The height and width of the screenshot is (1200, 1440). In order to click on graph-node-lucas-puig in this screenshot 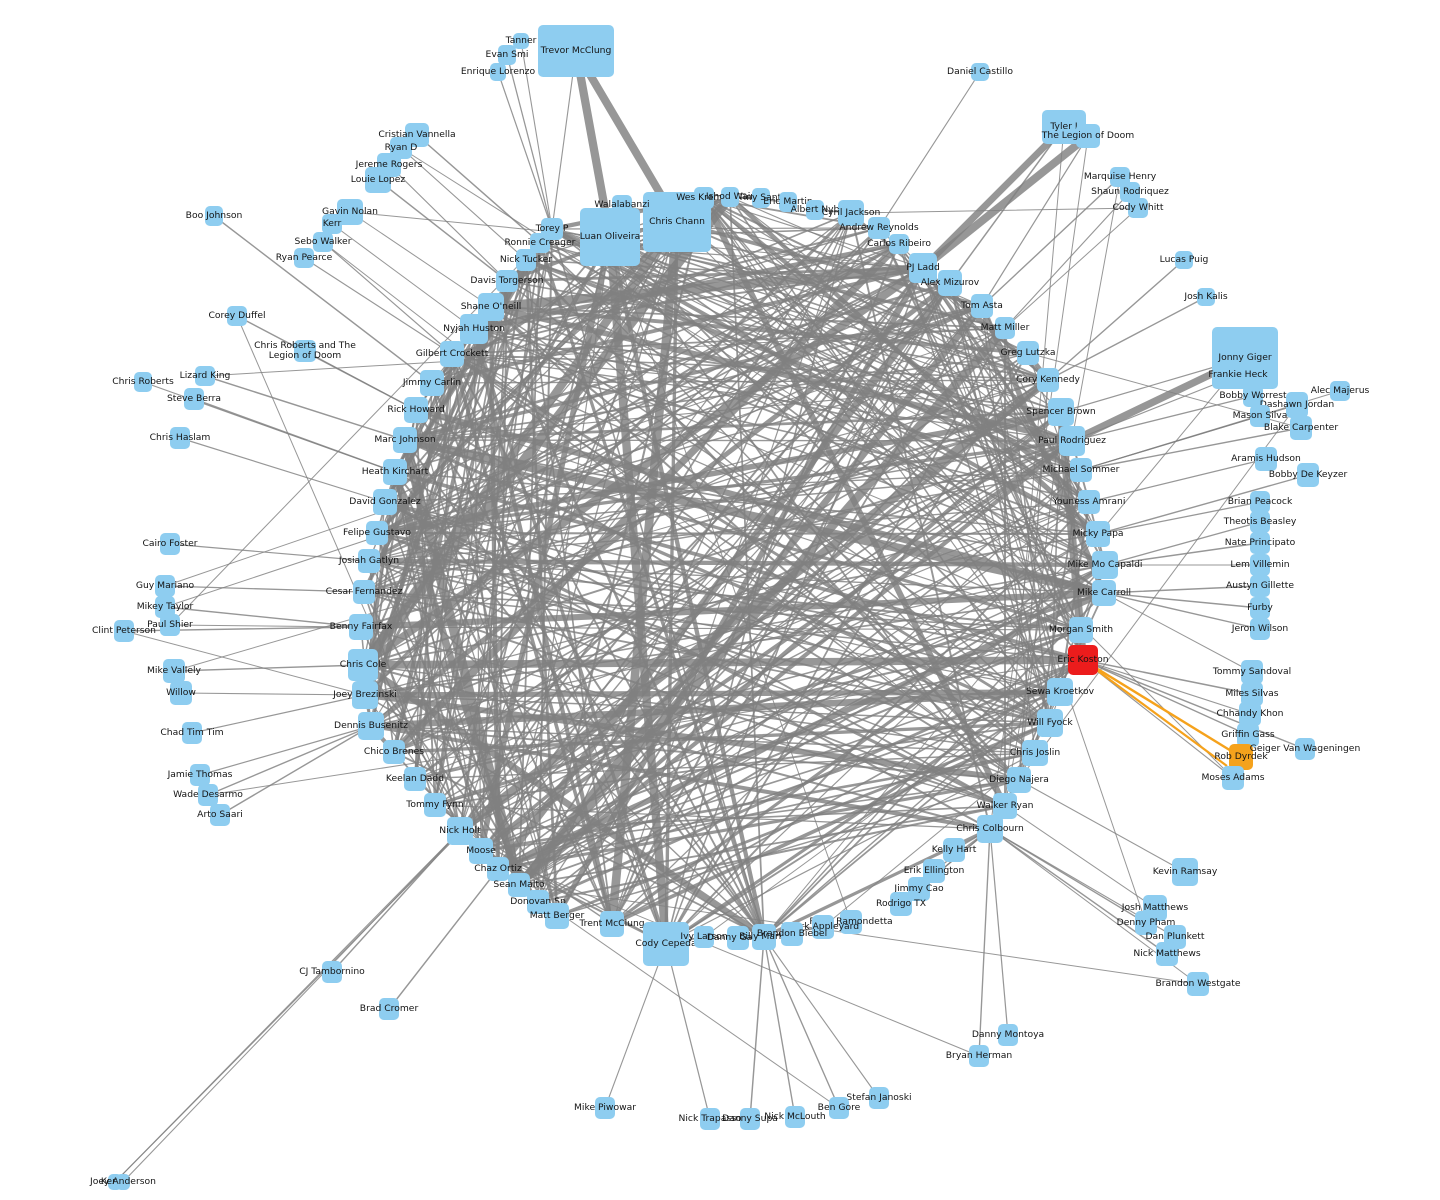, I will do `click(1184, 260)`.